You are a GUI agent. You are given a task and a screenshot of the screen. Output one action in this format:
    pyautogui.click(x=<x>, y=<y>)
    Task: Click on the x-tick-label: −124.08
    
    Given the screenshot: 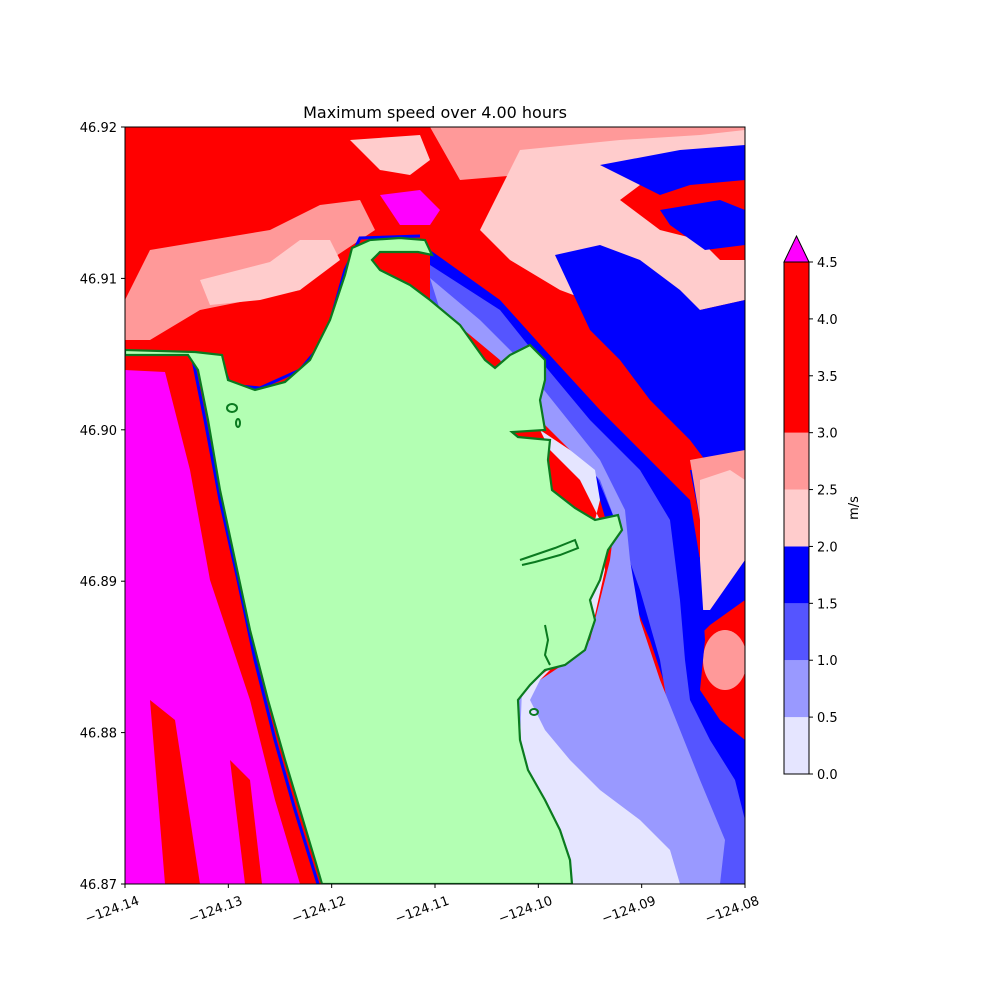 What is the action you would take?
    pyautogui.click(x=732, y=910)
    